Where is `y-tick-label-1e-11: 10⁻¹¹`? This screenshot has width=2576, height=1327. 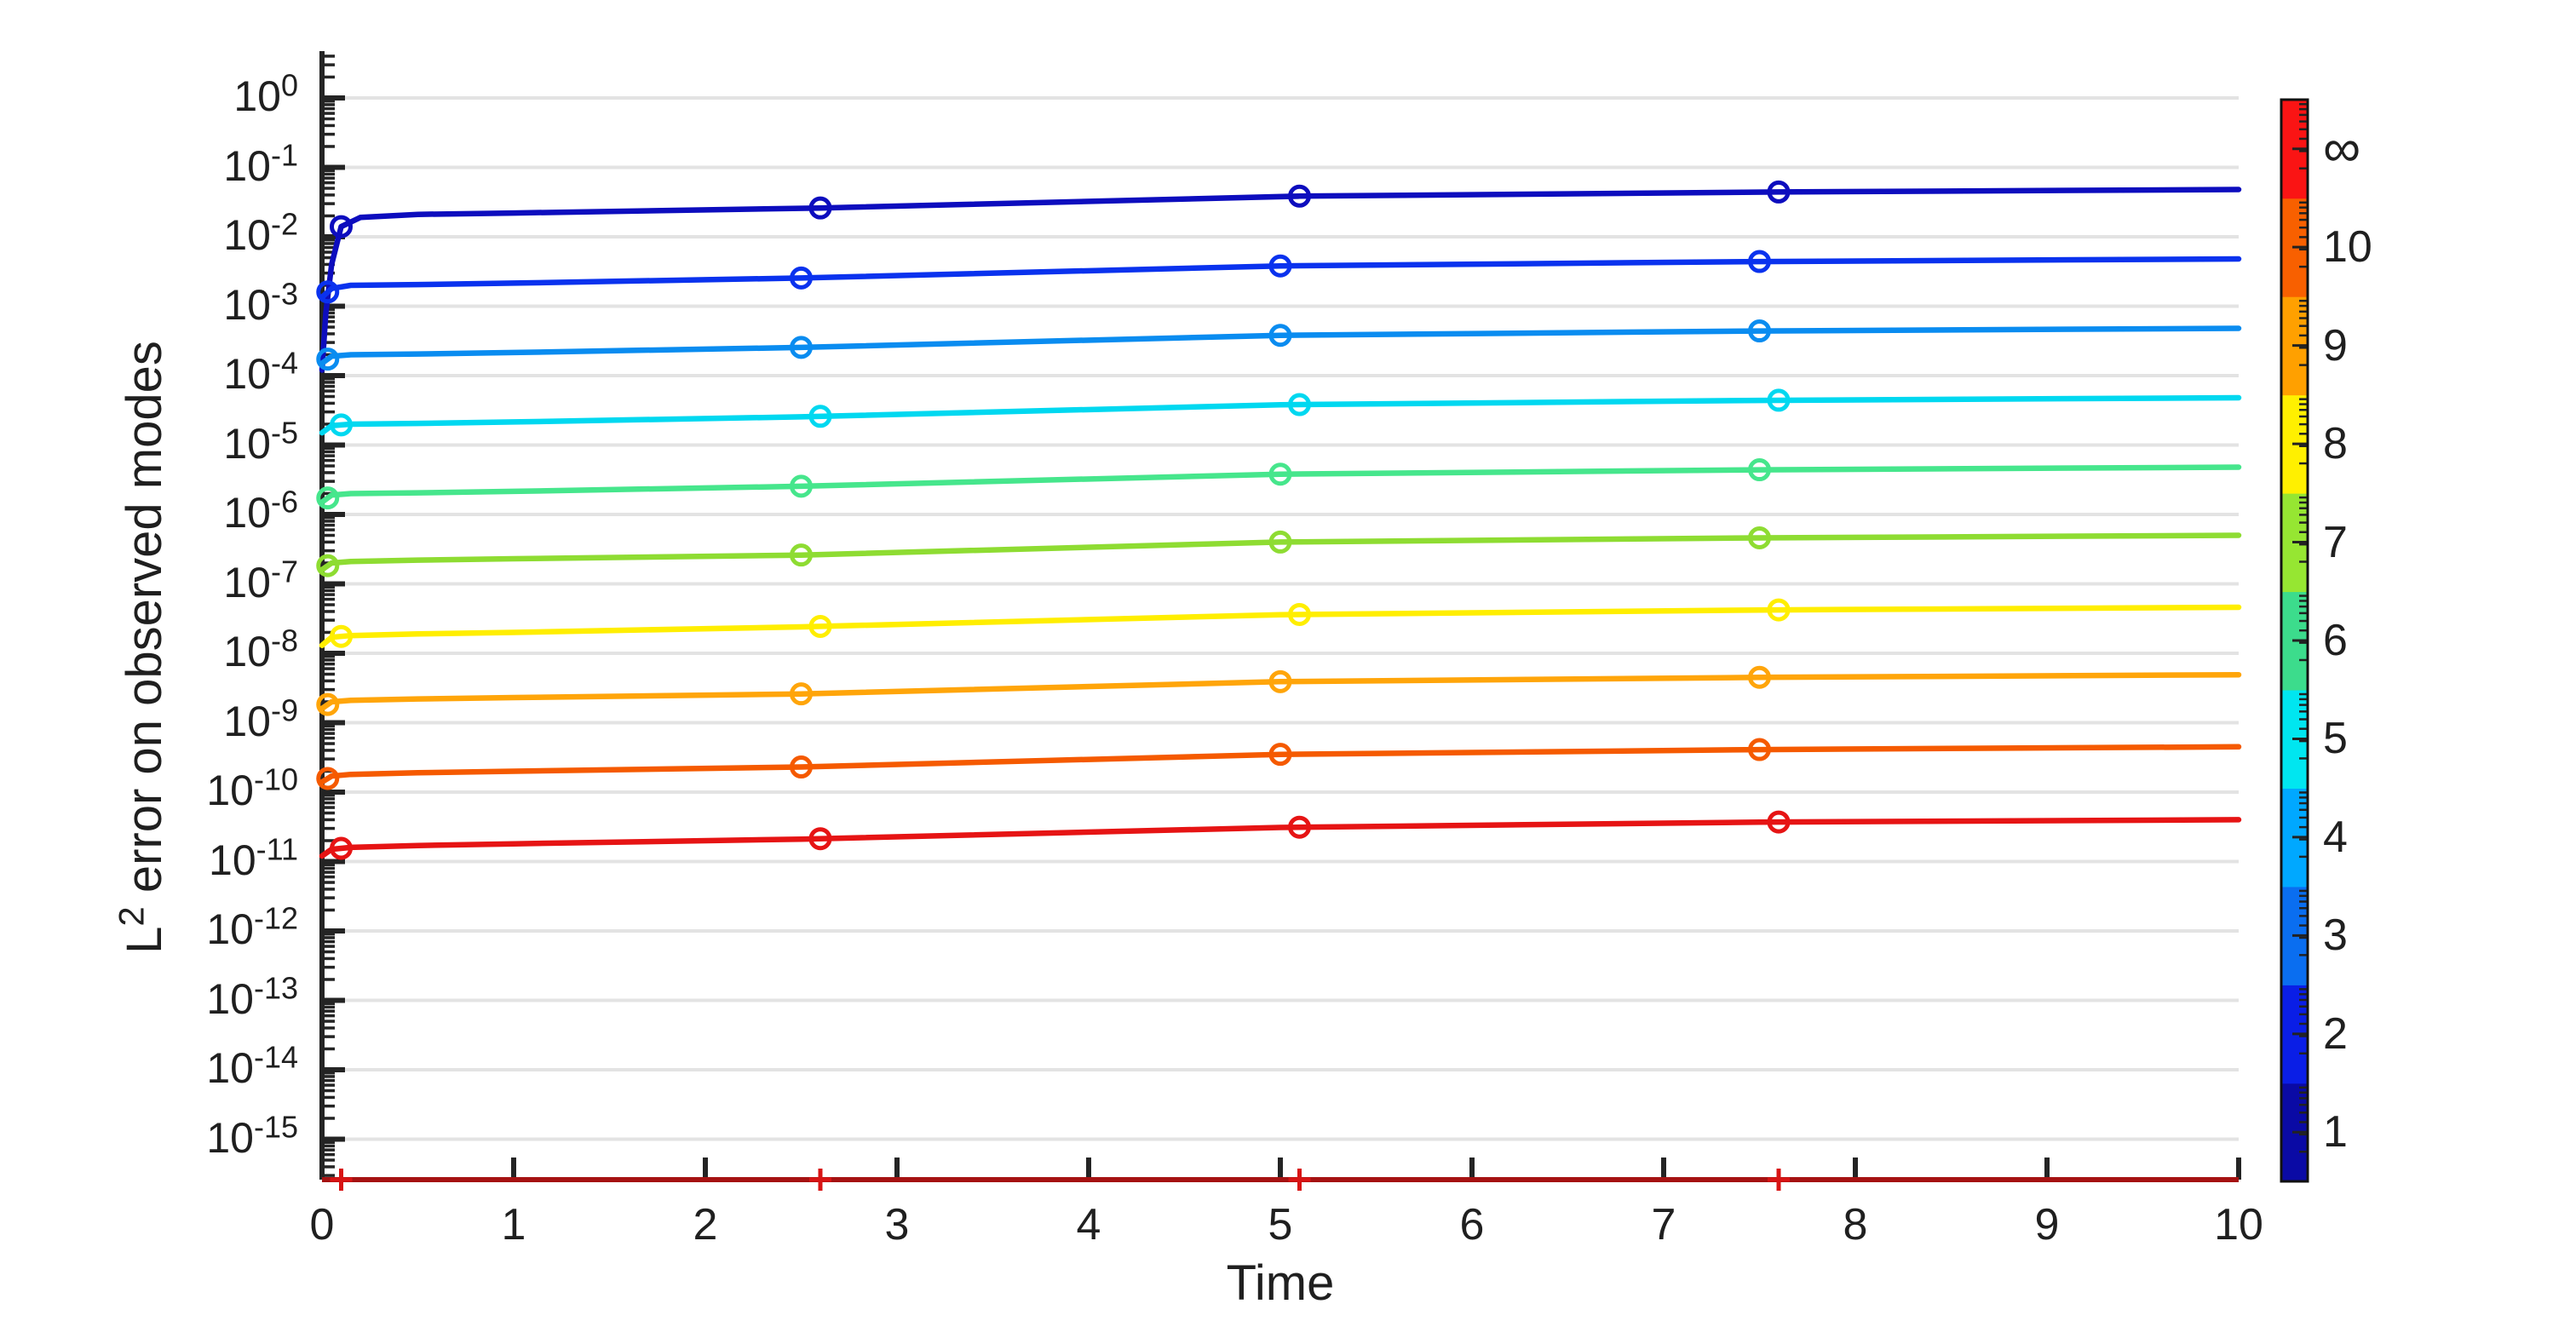
y-tick-label-1e-11: 10⁻¹¹ is located at coordinates (254, 857).